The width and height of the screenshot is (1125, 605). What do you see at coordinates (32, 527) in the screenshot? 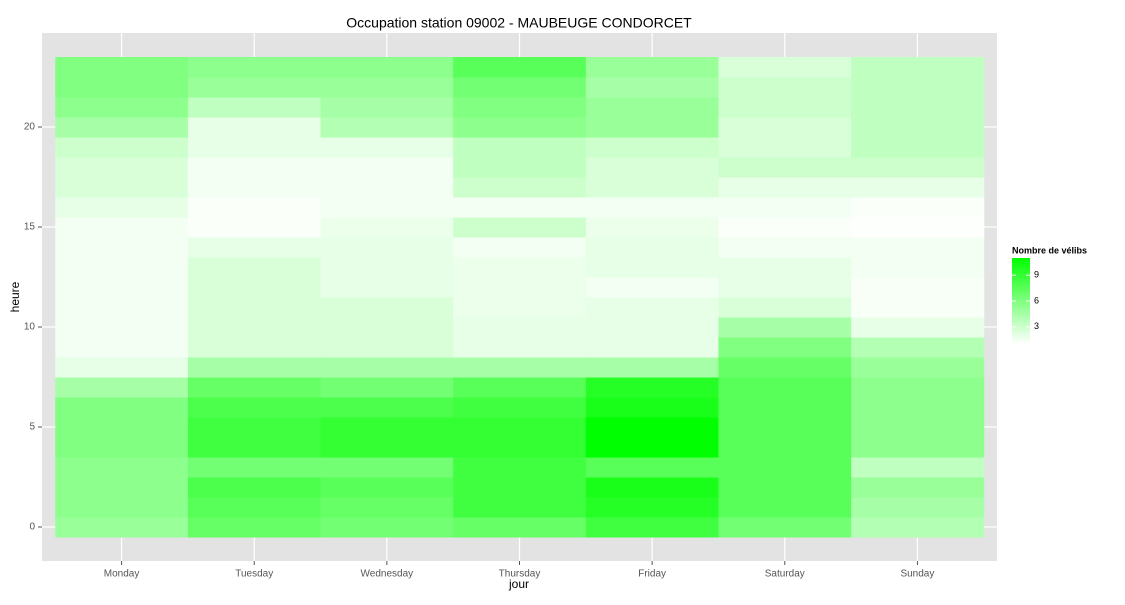
I see `y-tick-label: 0` at bounding box center [32, 527].